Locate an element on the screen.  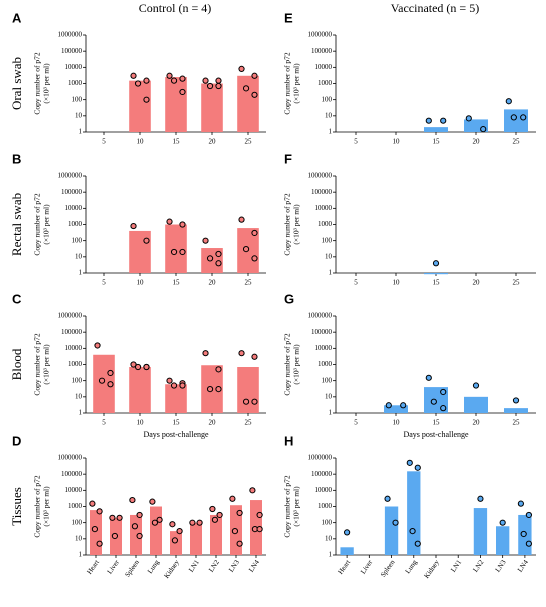
y-tick-label: 10000 is located at coordinates (324, 348).